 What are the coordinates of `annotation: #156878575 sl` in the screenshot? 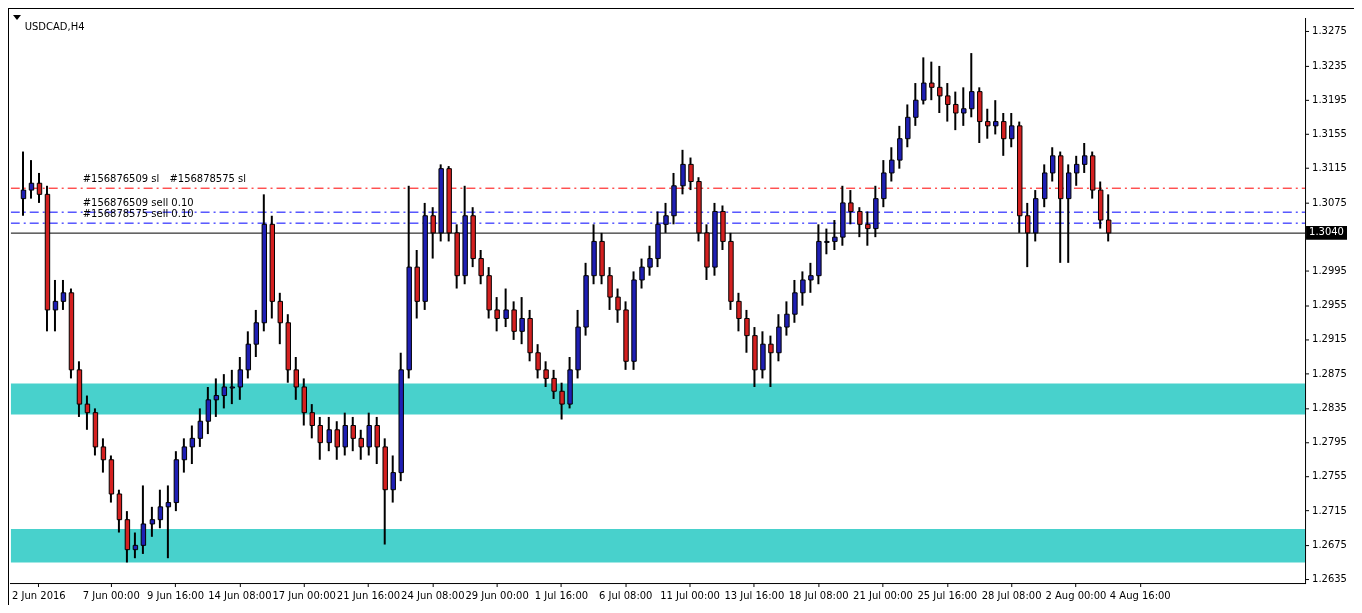 It's located at (208, 179).